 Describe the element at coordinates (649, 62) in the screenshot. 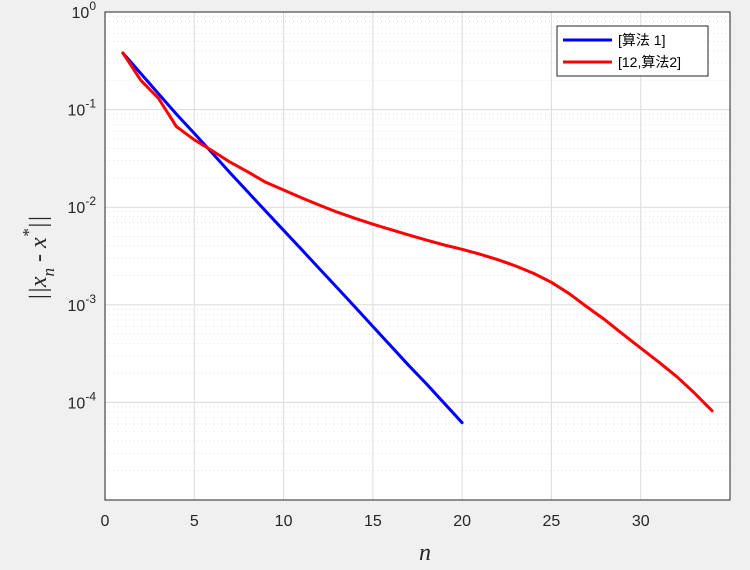

I see `legend-label-algorithm-2: [12,算法2]` at that location.